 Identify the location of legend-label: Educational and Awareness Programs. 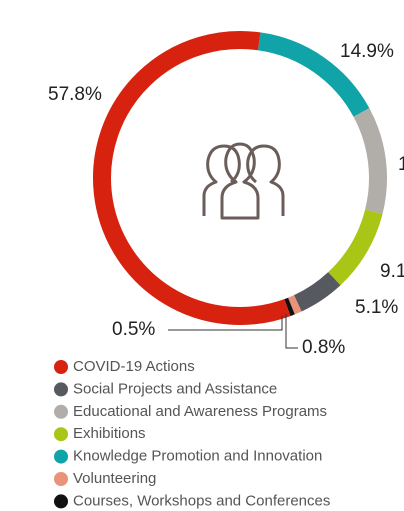
(200, 411).